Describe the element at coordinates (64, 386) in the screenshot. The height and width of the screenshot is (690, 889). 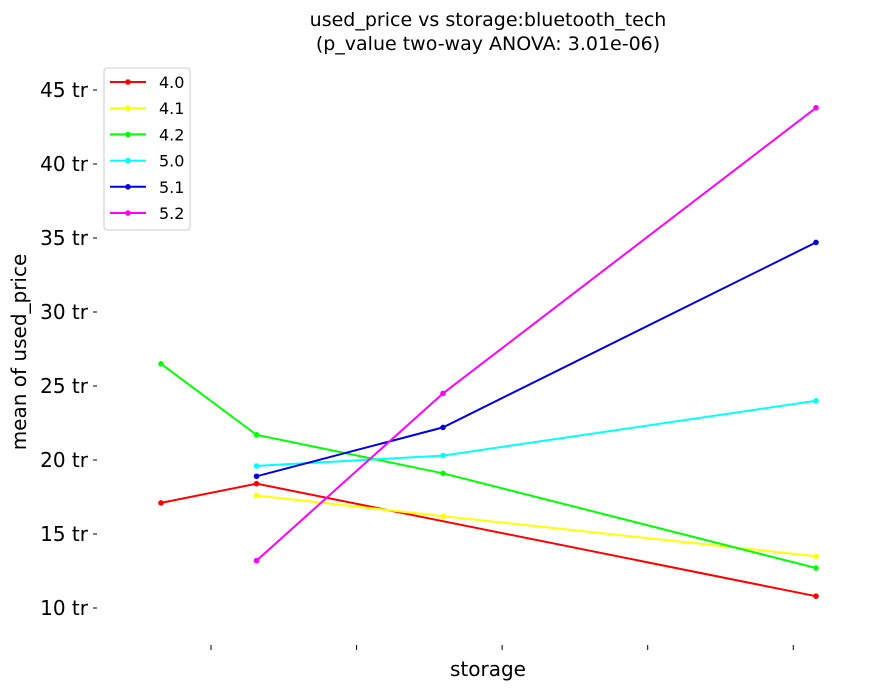
I see `y-tick-label: 25 tr` at that location.